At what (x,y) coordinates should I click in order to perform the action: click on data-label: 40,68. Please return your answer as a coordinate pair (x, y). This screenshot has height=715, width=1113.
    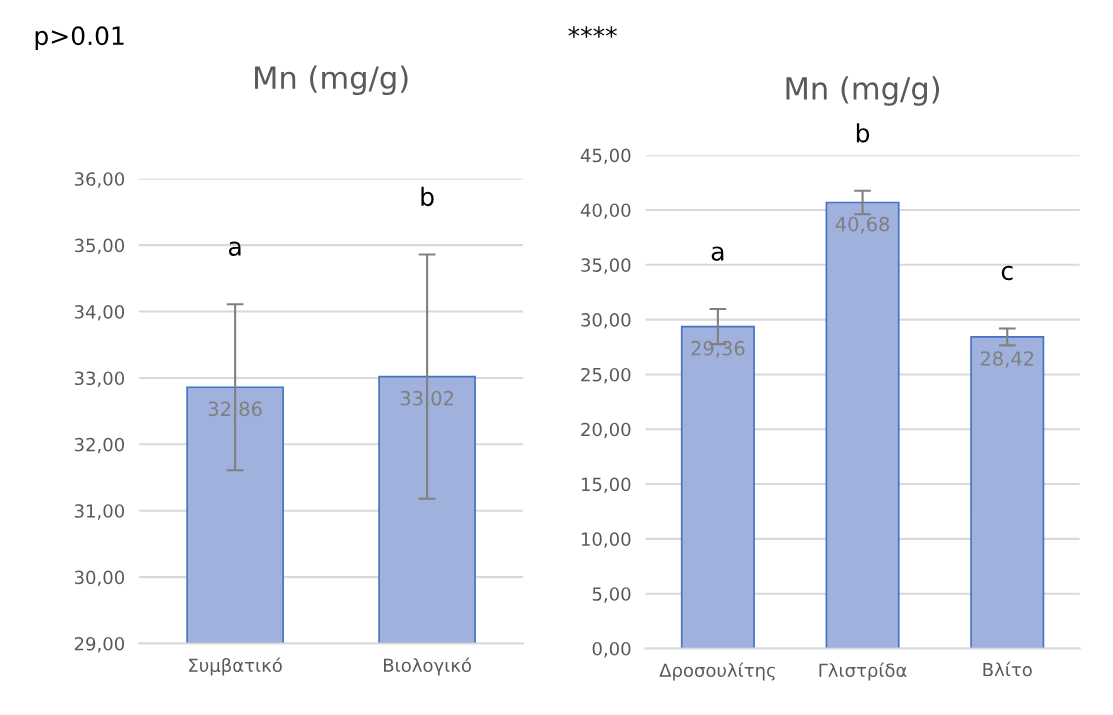
    Looking at the image, I should click on (862, 225).